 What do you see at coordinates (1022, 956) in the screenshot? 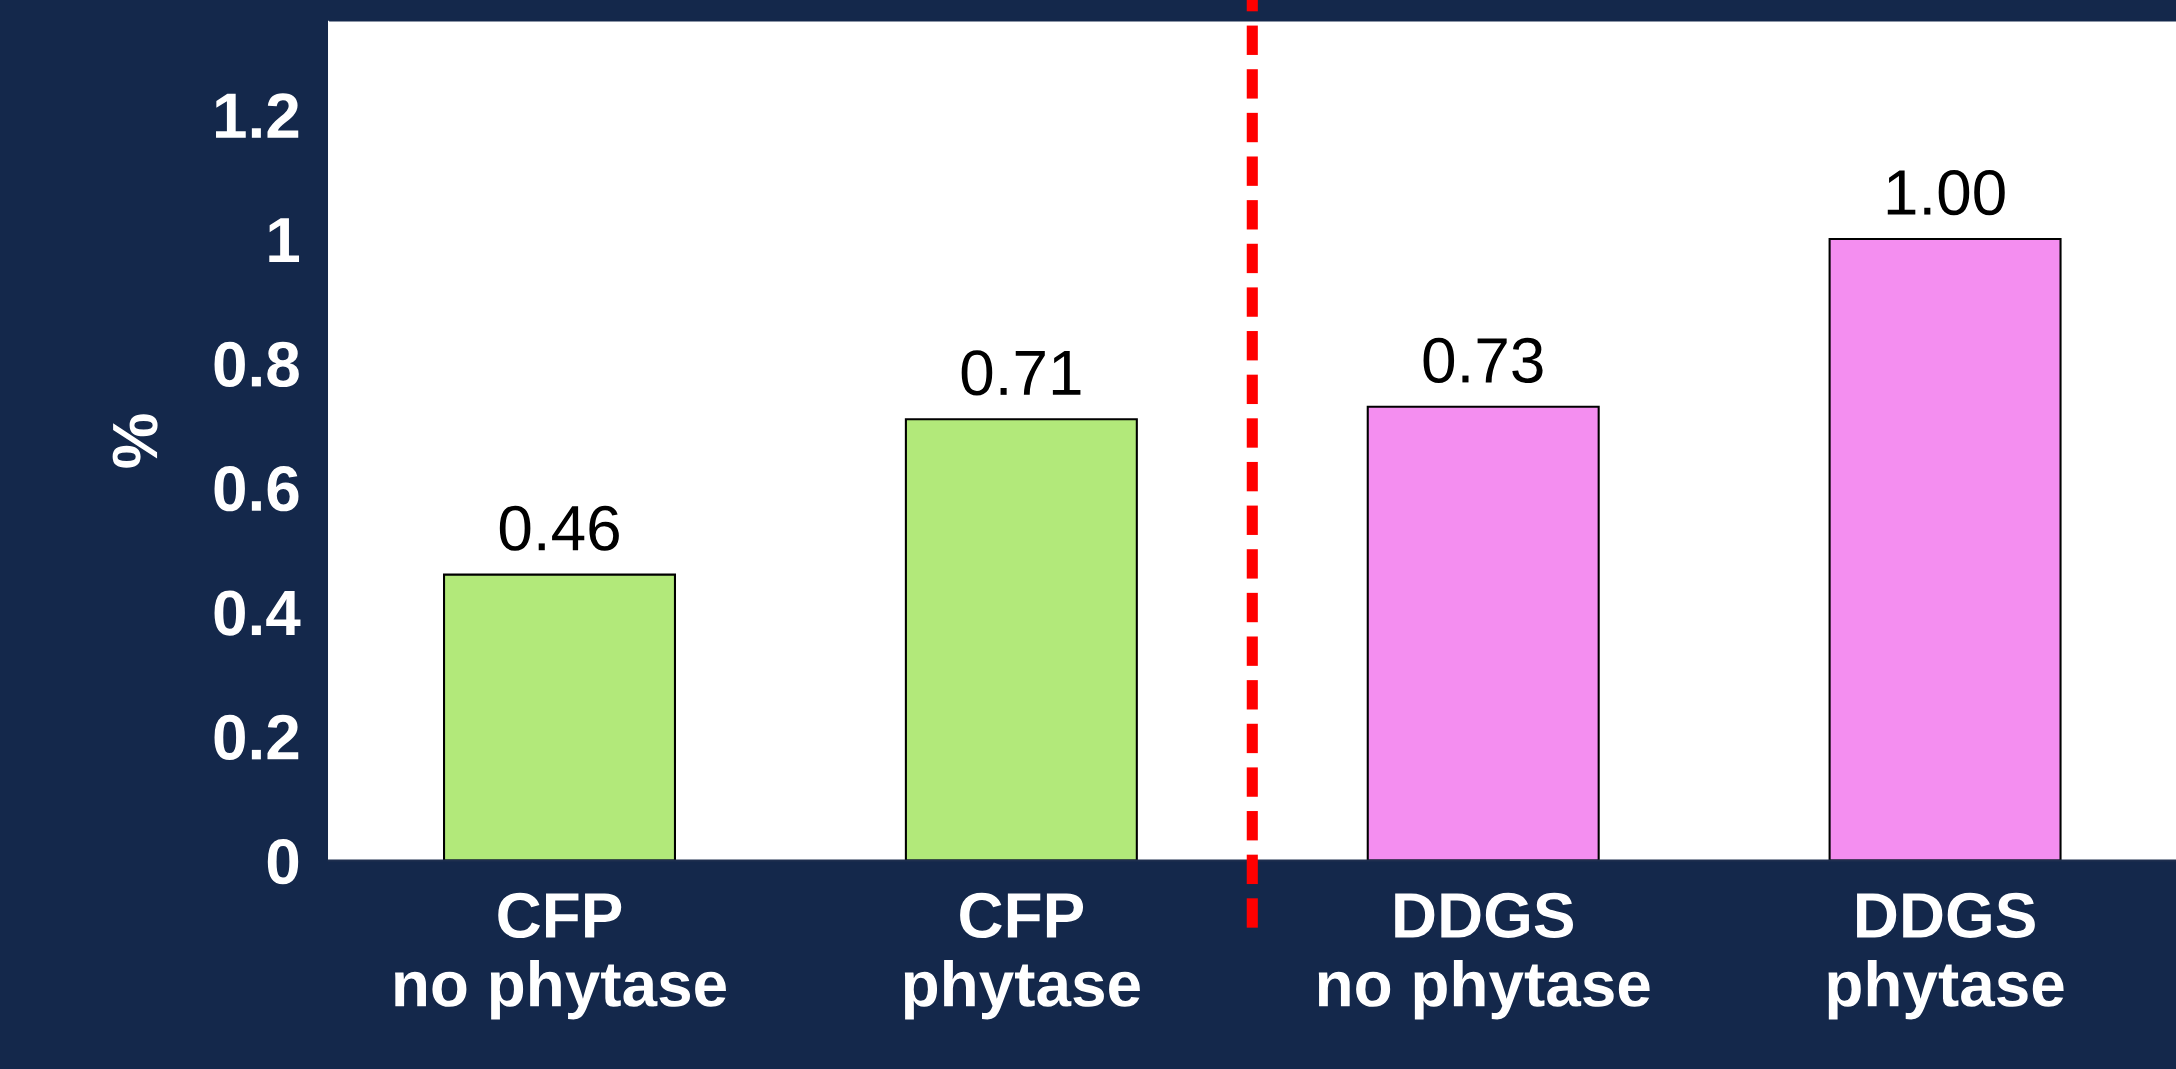
I see `x-tick-label: CFP phytase` at bounding box center [1022, 956].